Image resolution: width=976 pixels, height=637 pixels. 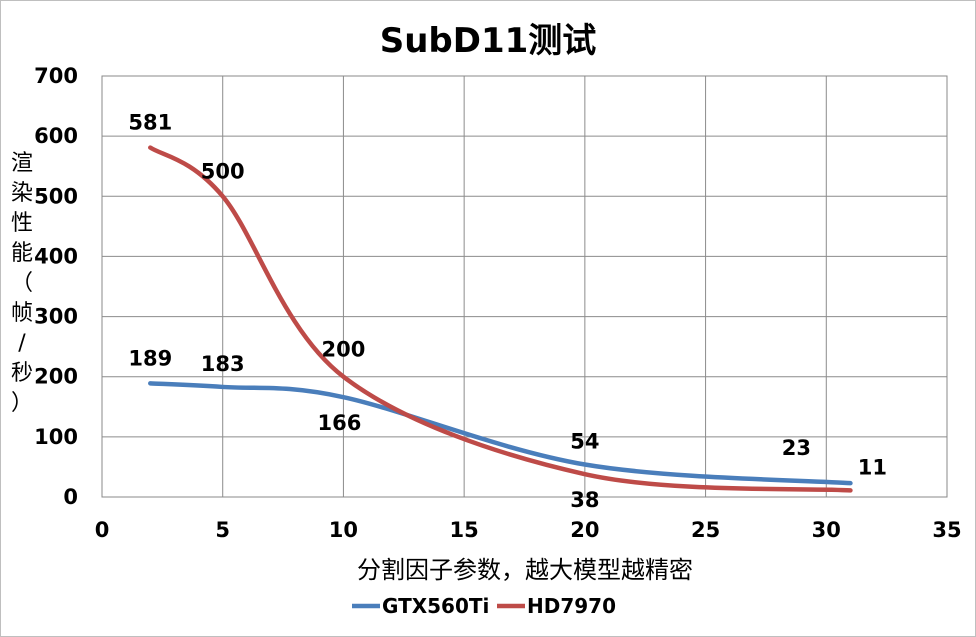 I want to click on x-tick-labels: 0 5 10 15 20 25 30 35, so click(x=528, y=530).